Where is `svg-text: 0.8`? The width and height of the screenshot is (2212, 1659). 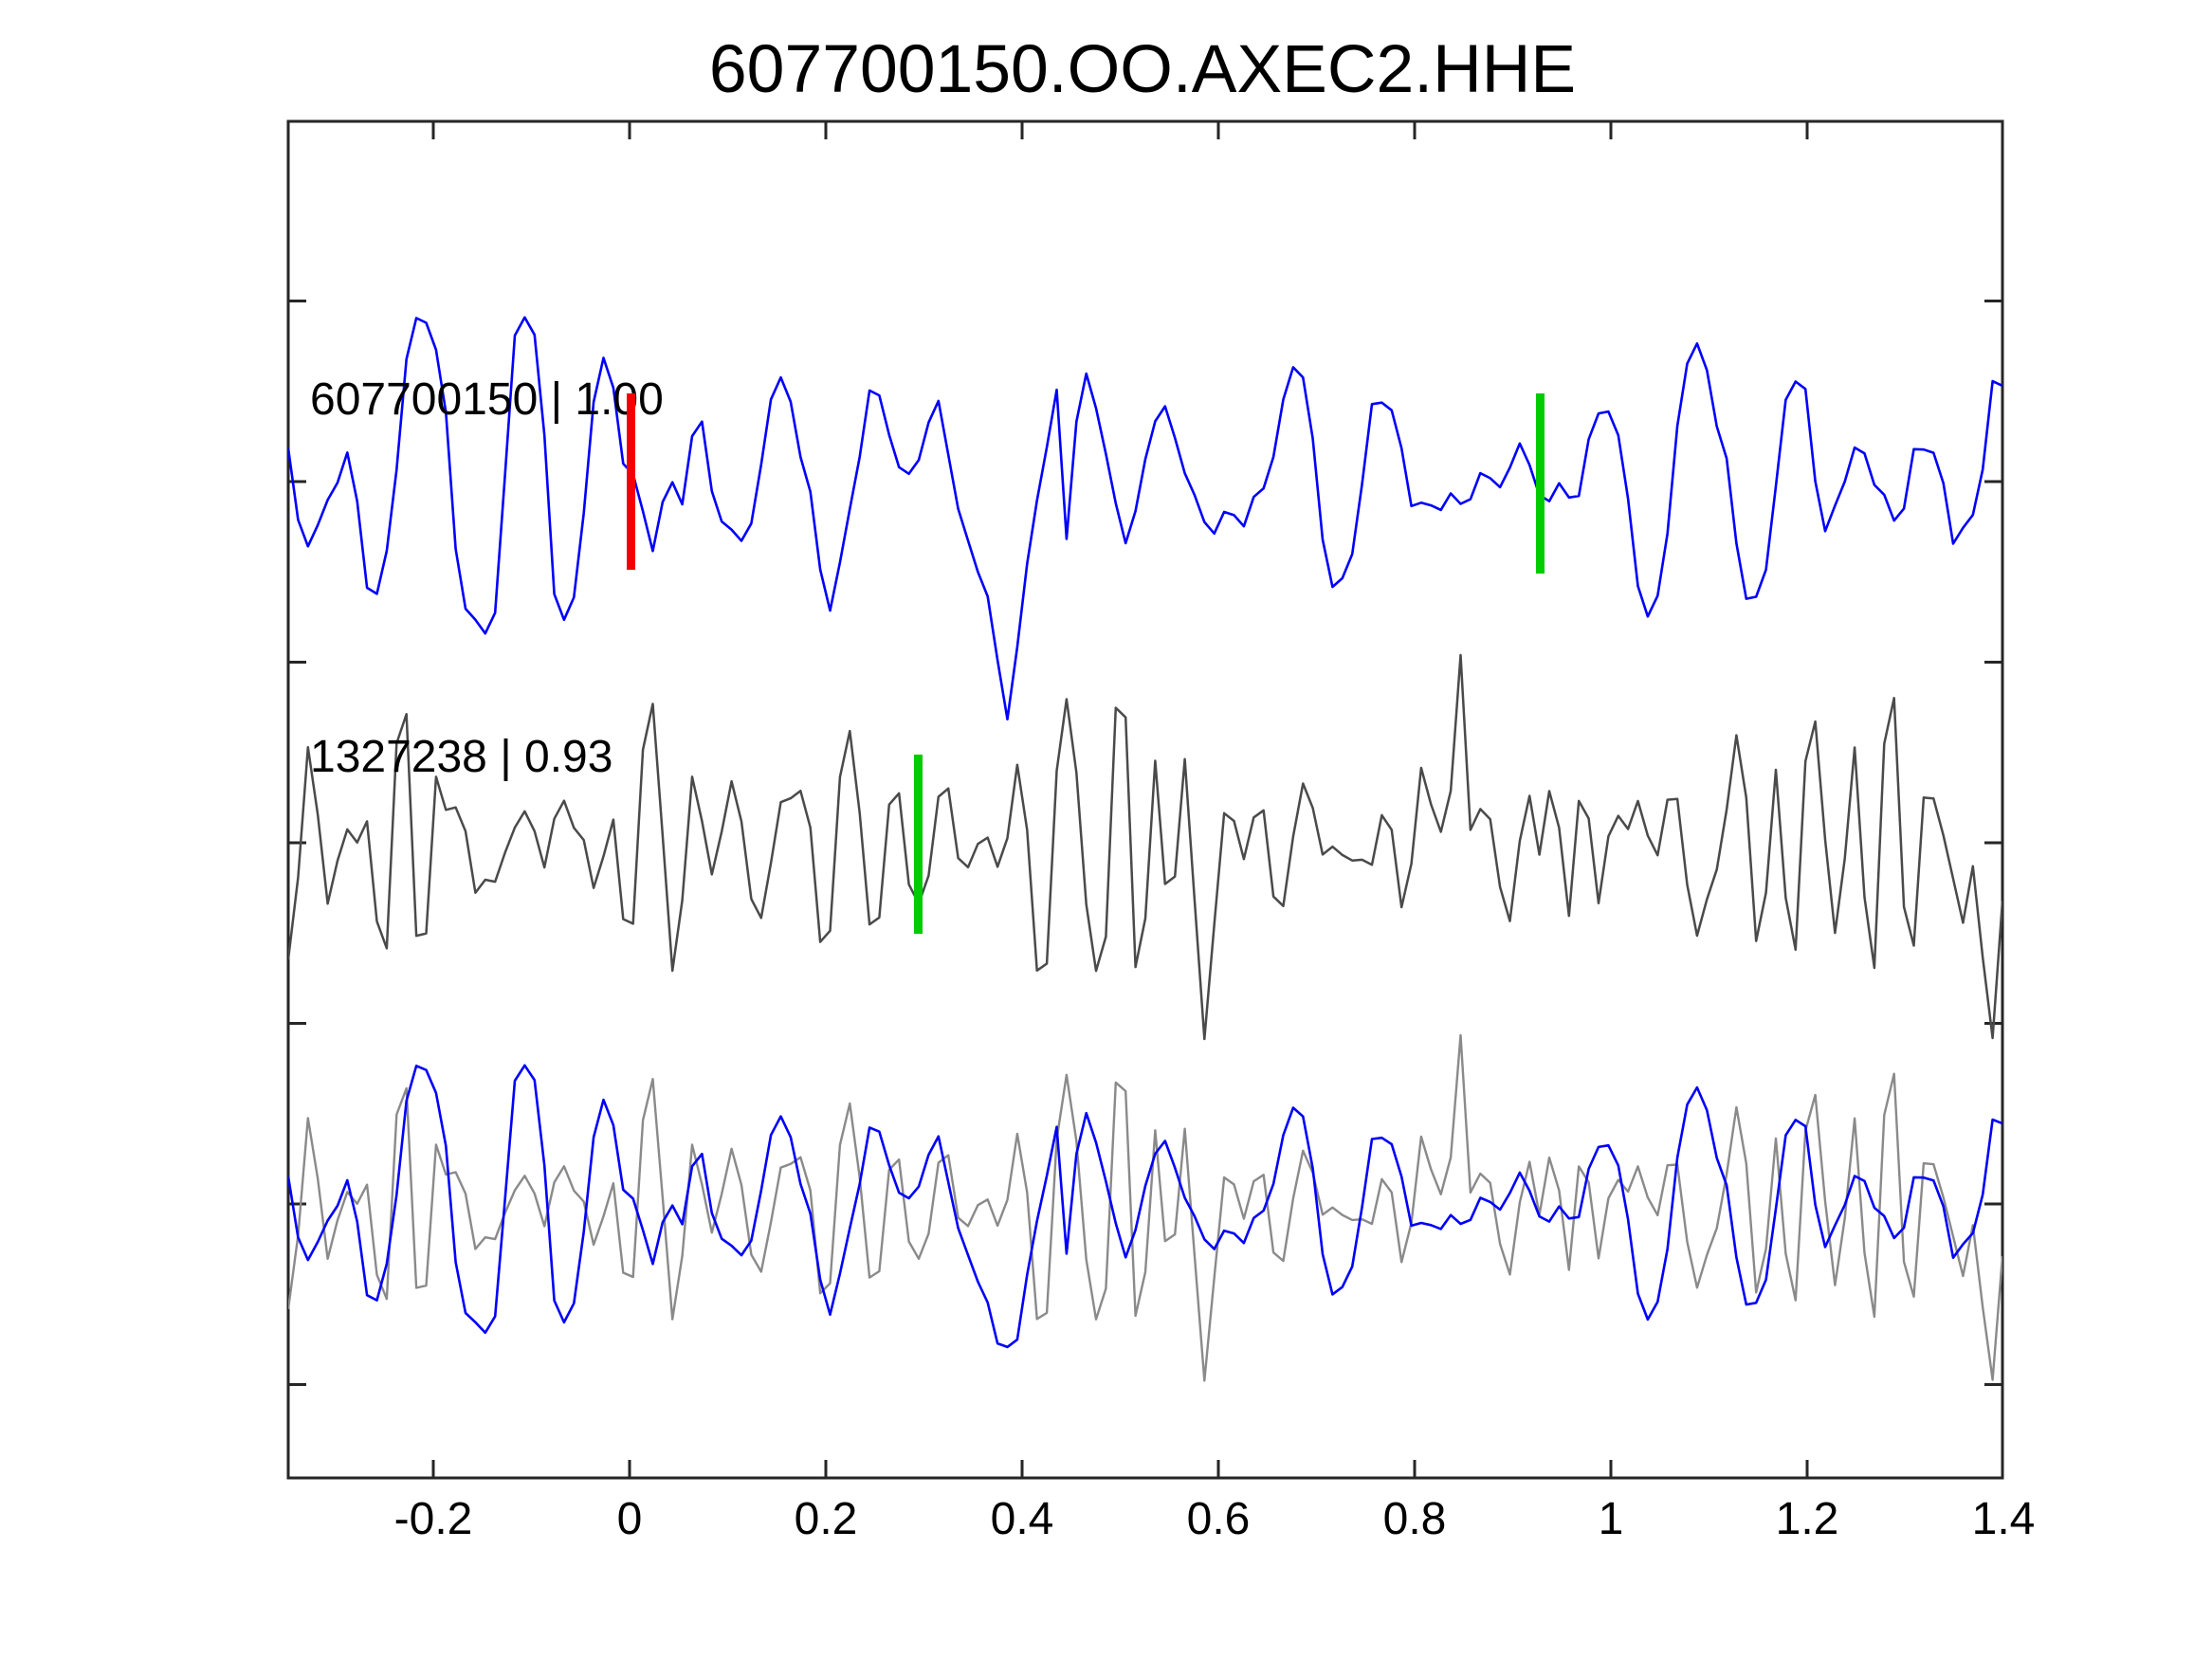 svg-text: 0.8 is located at coordinates (1415, 1519).